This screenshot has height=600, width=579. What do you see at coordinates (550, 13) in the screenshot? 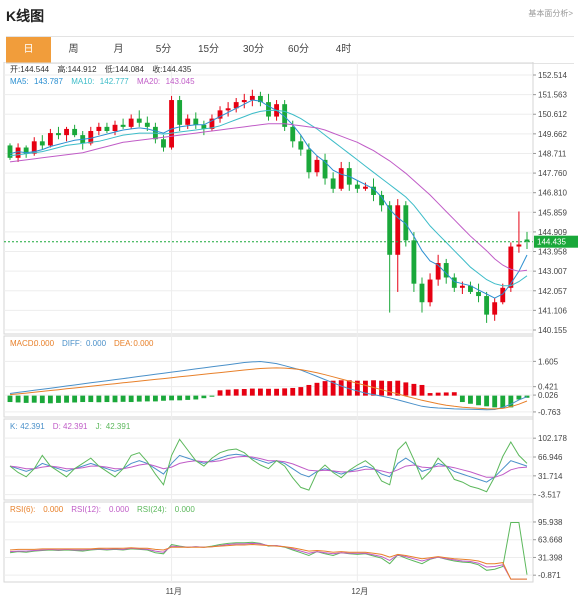
I see `fundamental-analysis-link: 基本面分析>` at bounding box center [550, 13].